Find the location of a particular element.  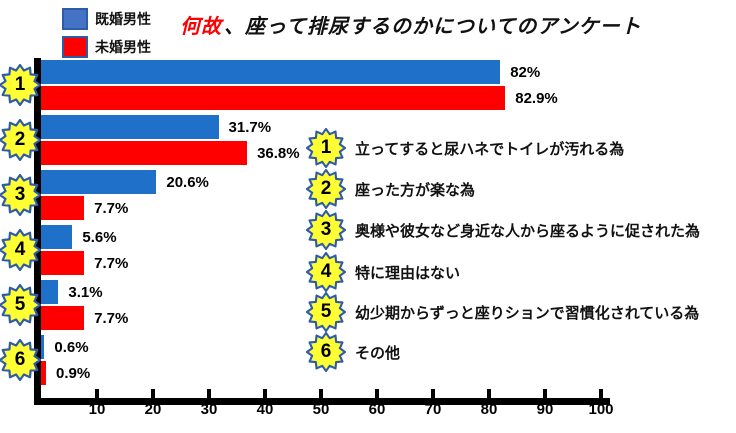

legend-item-unmarried: 未婚男性 is located at coordinates (106, 47).